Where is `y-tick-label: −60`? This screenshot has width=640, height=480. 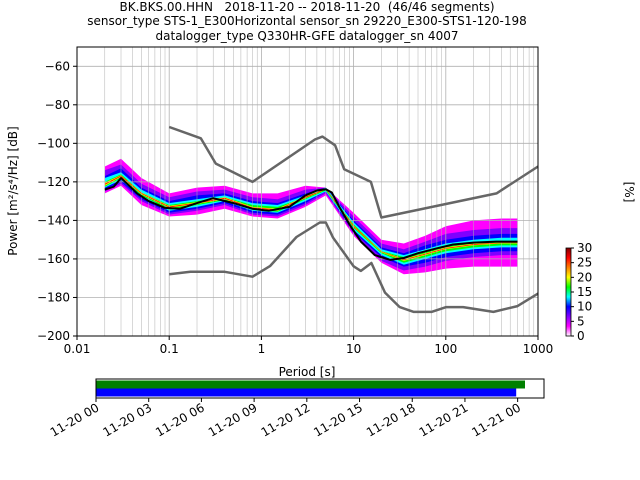
y-tick-label: −60 is located at coordinates (57, 66).